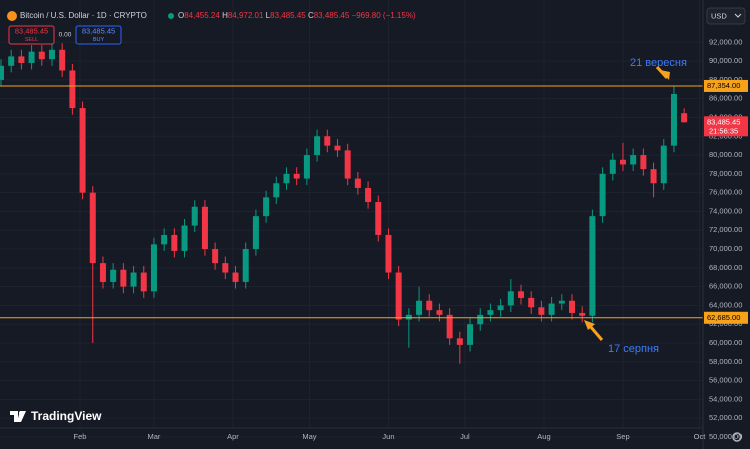 The image size is (750, 449). Describe the element at coordinates (288, 15) in the screenshot. I see `value: 83,485.45` at that location.